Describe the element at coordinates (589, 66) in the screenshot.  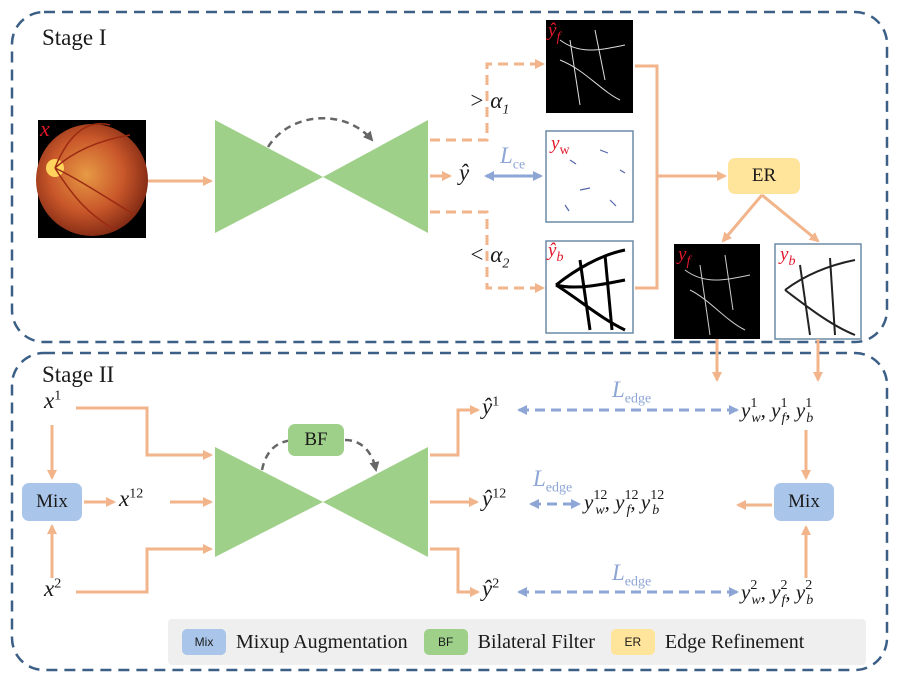
I see `thumb-yf-hat` at that location.